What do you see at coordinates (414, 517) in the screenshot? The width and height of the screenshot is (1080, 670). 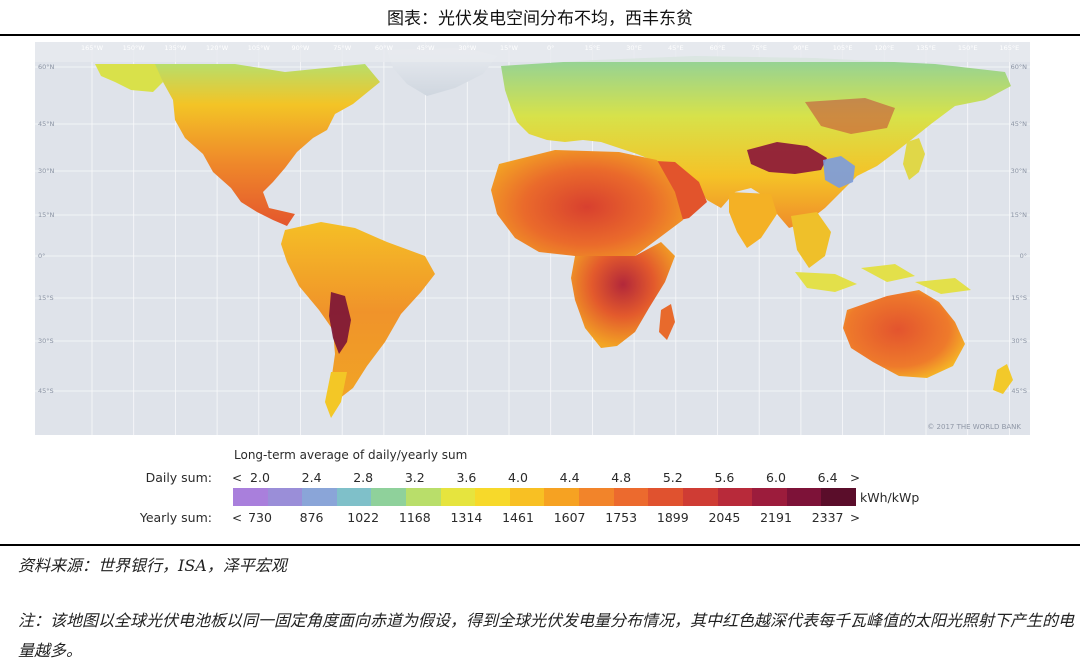 I see `yearly-tick-label: 1168` at bounding box center [414, 517].